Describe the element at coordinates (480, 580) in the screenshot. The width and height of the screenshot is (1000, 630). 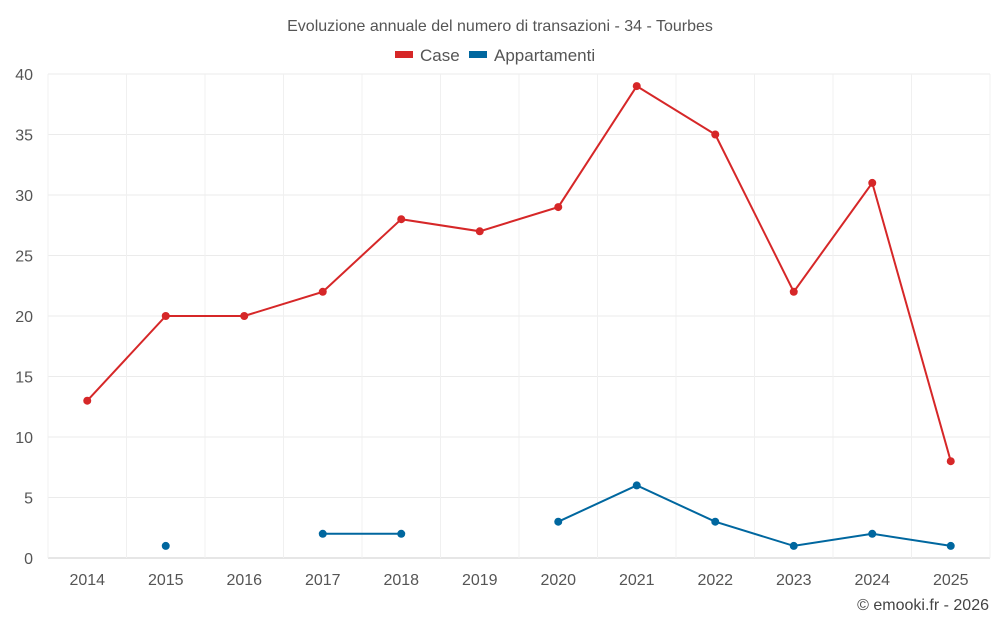
I see `x-tick-label: 2019` at that location.